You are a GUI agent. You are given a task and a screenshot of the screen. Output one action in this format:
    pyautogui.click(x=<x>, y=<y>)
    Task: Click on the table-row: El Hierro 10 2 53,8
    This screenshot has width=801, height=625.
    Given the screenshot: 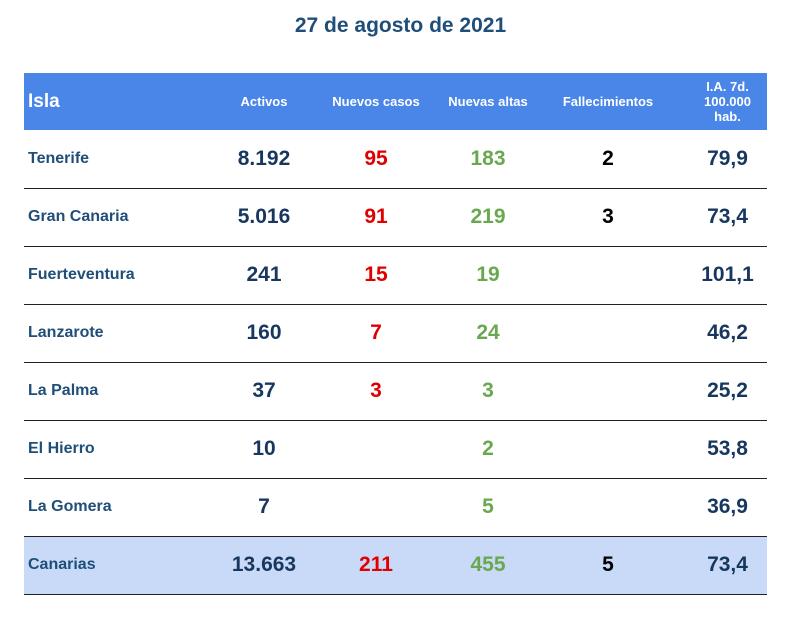 What is the action you would take?
    pyautogui.click(x=395, y=449)
    